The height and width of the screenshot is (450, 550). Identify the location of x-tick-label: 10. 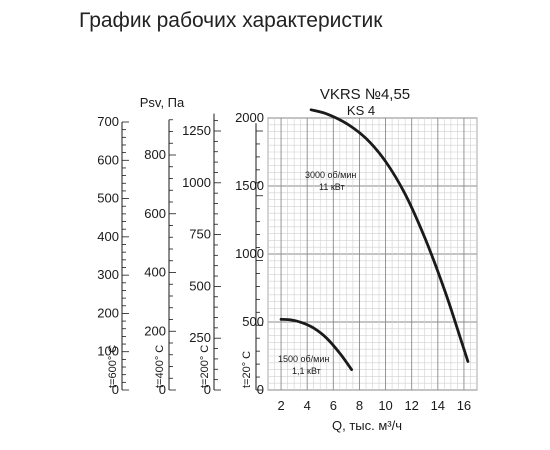
(385, 405).